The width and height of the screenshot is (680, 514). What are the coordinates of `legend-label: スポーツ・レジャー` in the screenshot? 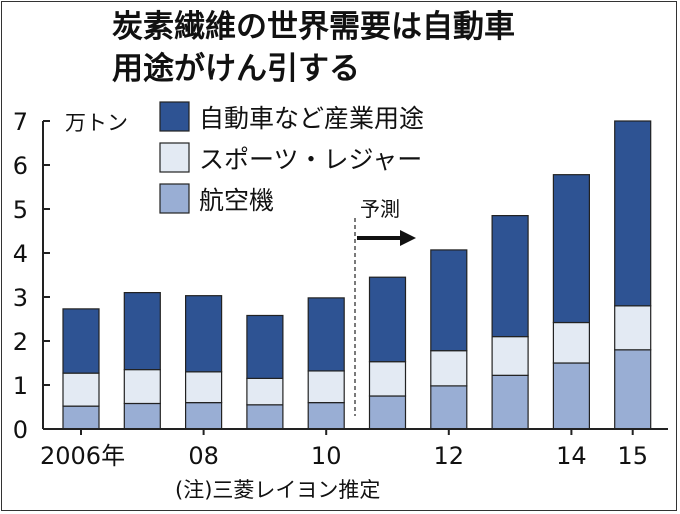 It's located at (310, 159).